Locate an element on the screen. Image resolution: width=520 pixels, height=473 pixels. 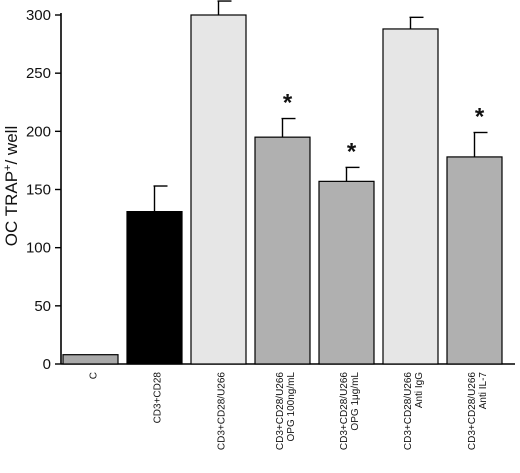
category-label-line: OPG 1μg/mL is located at coordinates (355, 401).